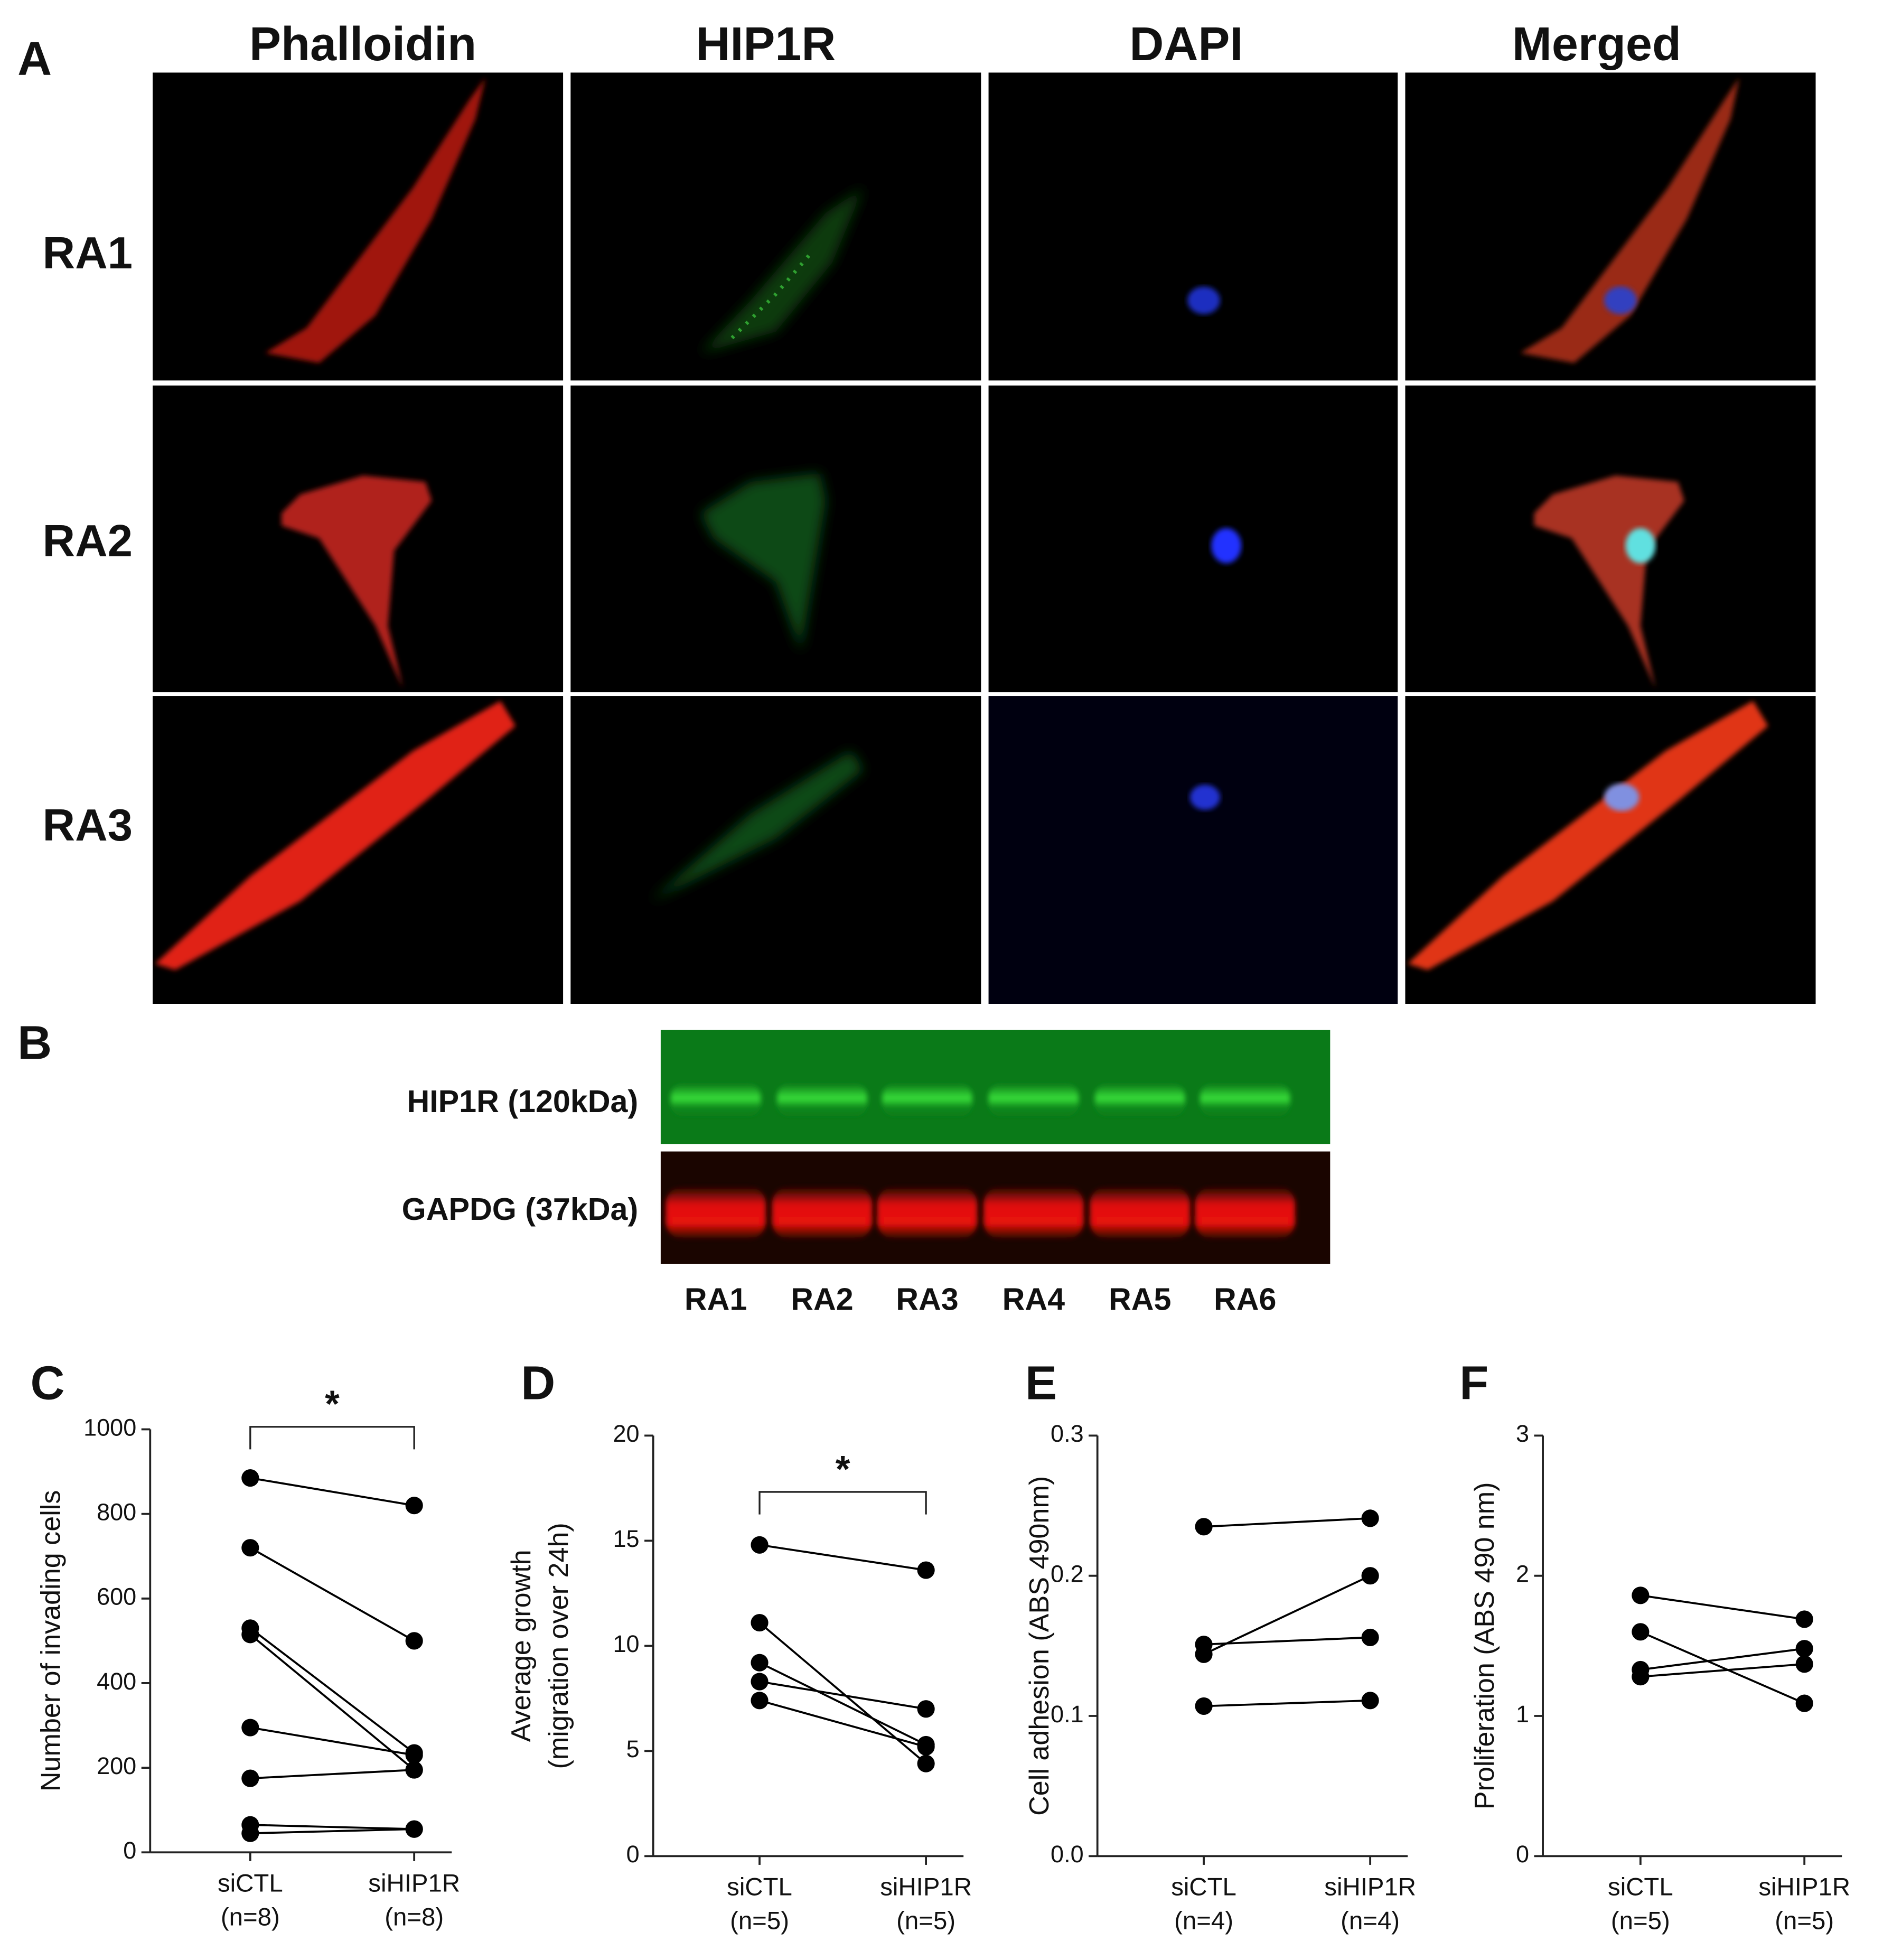 Image resolution: width=1902 pixels, height=1960 pixels. What do you see at coordinates (117, 1596) in the screenshot?
I see `y-tick-label: 600` at bounding box center [117, 1596].